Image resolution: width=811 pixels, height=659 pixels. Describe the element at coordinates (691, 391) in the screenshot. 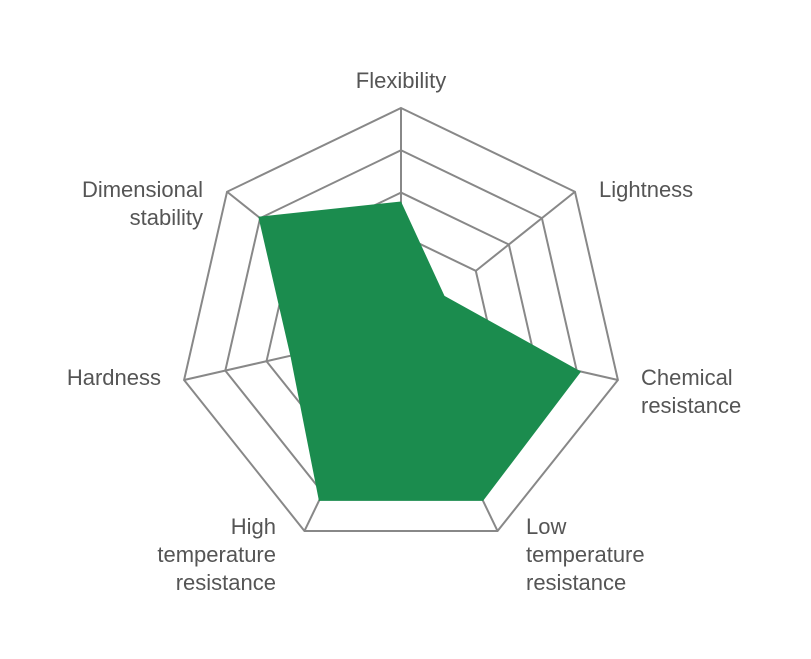

I see `axis-label: Chemical resistance` at that location.